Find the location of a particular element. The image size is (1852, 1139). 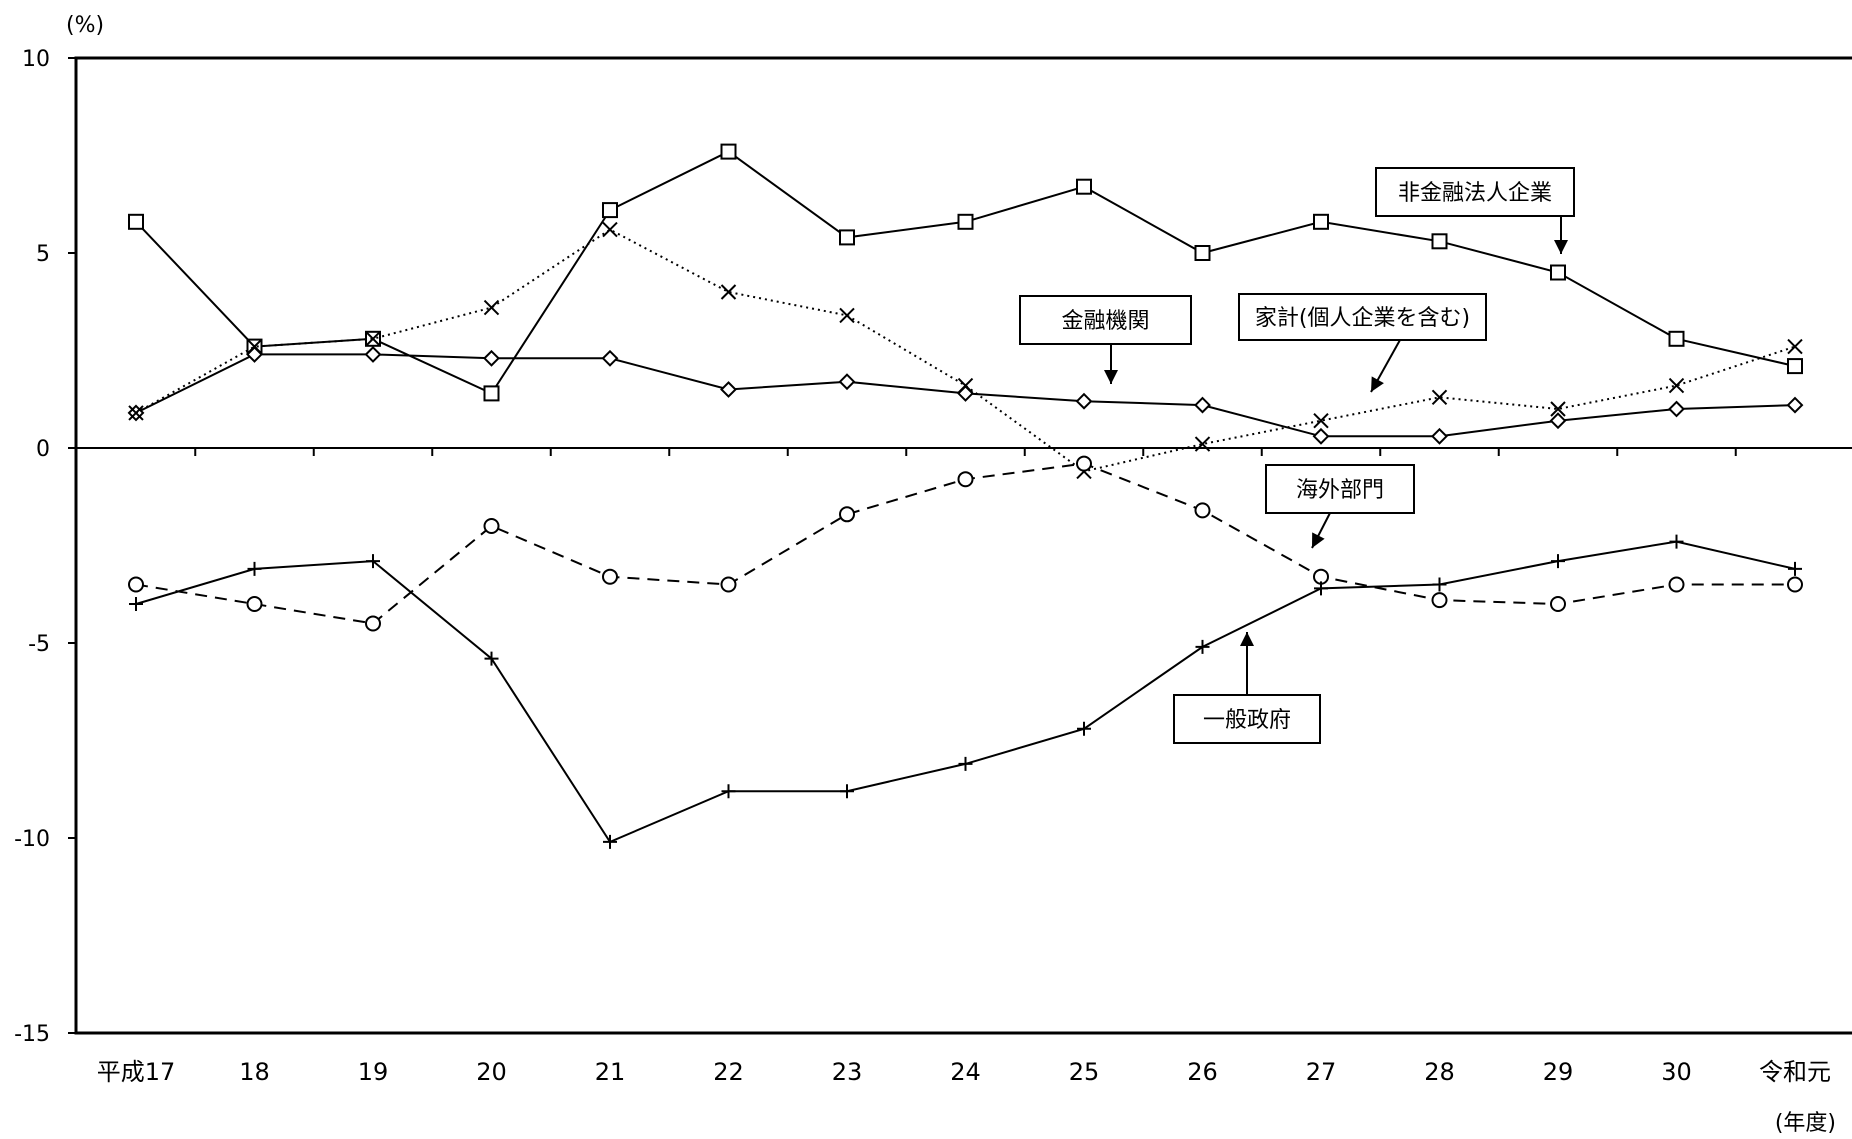

x-tick-label: 23 is located at coordinates (847, 1072).